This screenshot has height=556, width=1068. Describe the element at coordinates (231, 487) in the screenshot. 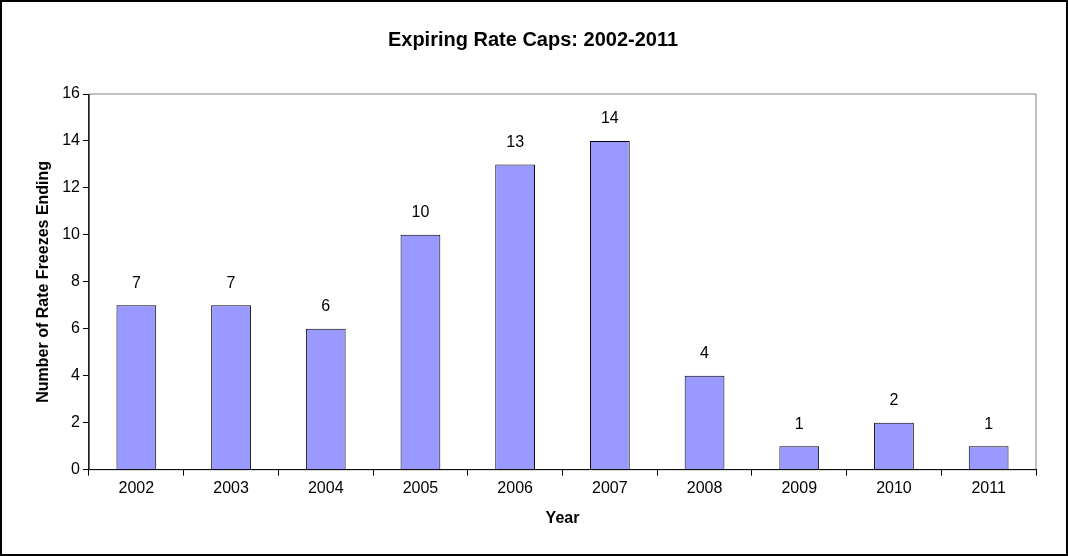

I see `x-tick-label: 2003` at that location.